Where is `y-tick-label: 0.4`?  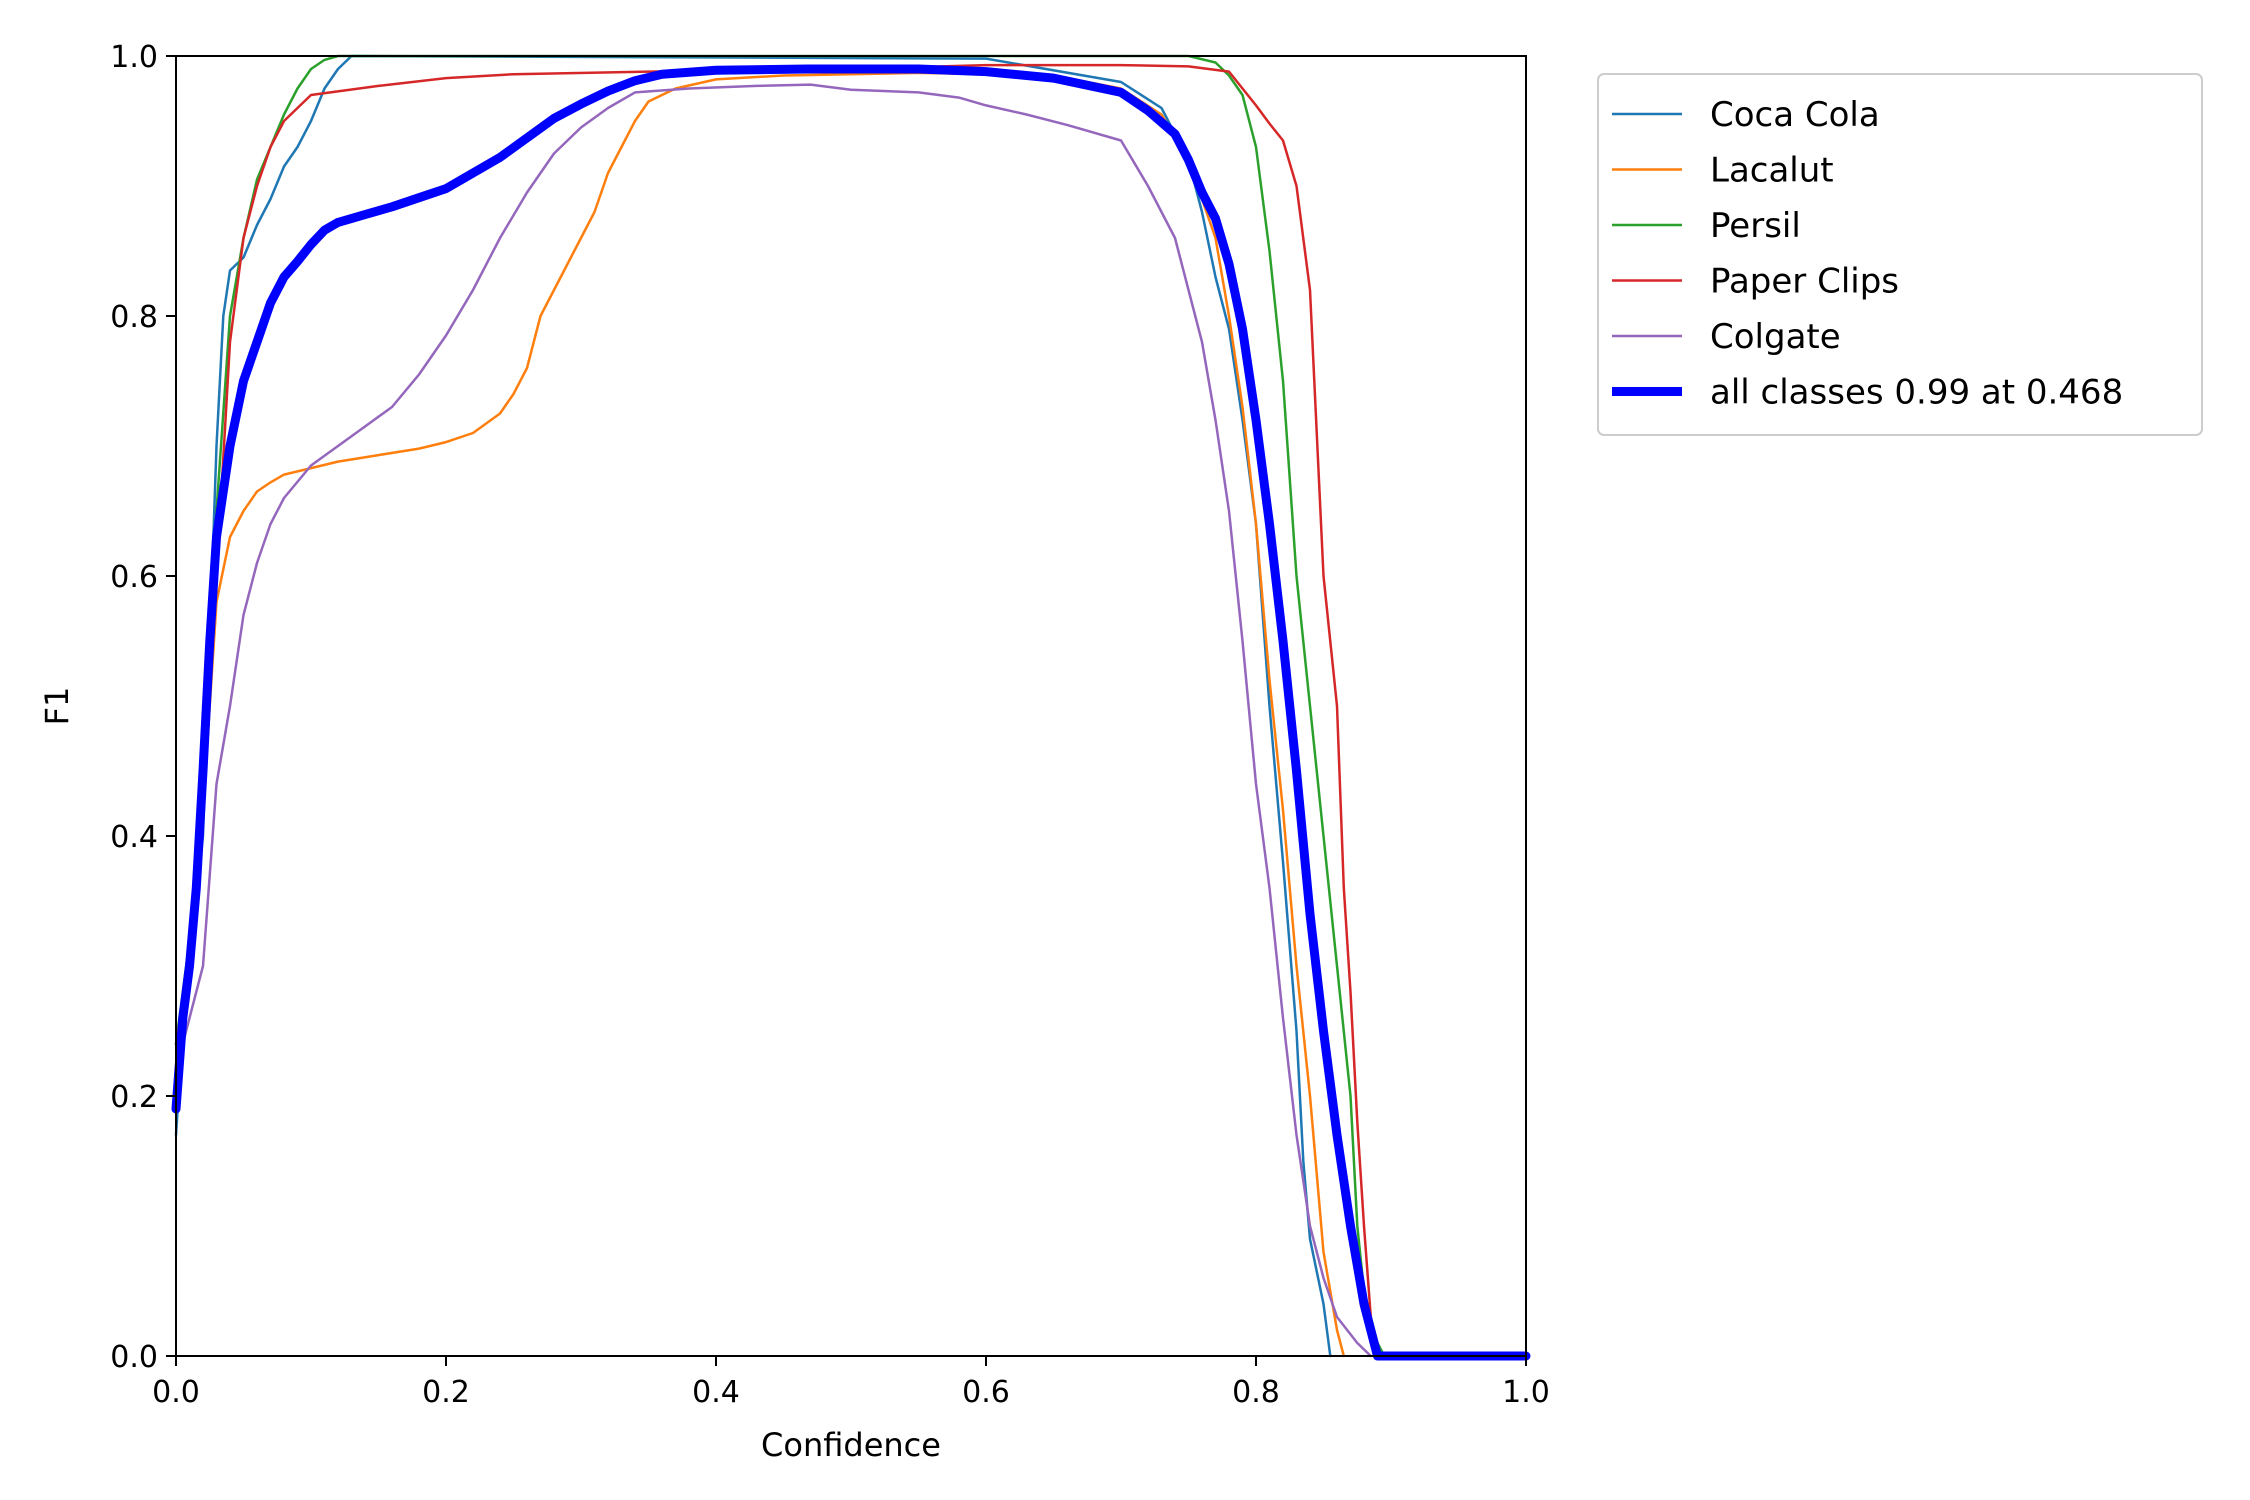 y-tick-label: 0.4 is located at coordinates (134, 837).